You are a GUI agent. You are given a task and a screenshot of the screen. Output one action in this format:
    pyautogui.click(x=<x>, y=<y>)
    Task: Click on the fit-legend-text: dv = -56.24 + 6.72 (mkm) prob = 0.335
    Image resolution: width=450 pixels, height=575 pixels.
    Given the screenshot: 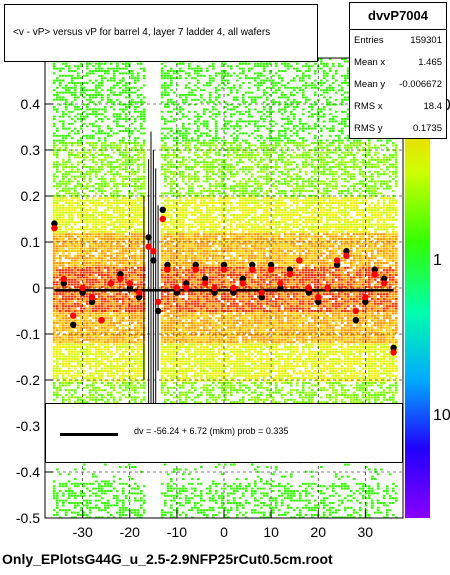 What is the action you would take?
    pyautogui.click(x=211, y=431)
    